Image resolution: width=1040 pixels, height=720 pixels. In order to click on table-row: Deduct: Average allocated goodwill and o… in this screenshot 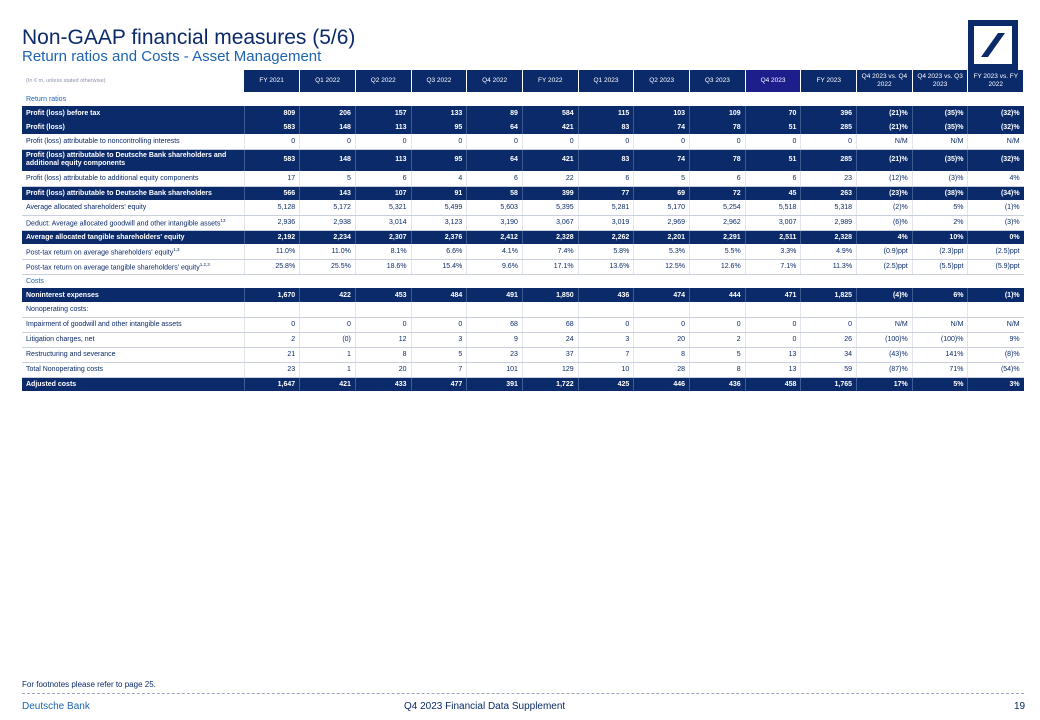, I will do `click(523, 223)`.